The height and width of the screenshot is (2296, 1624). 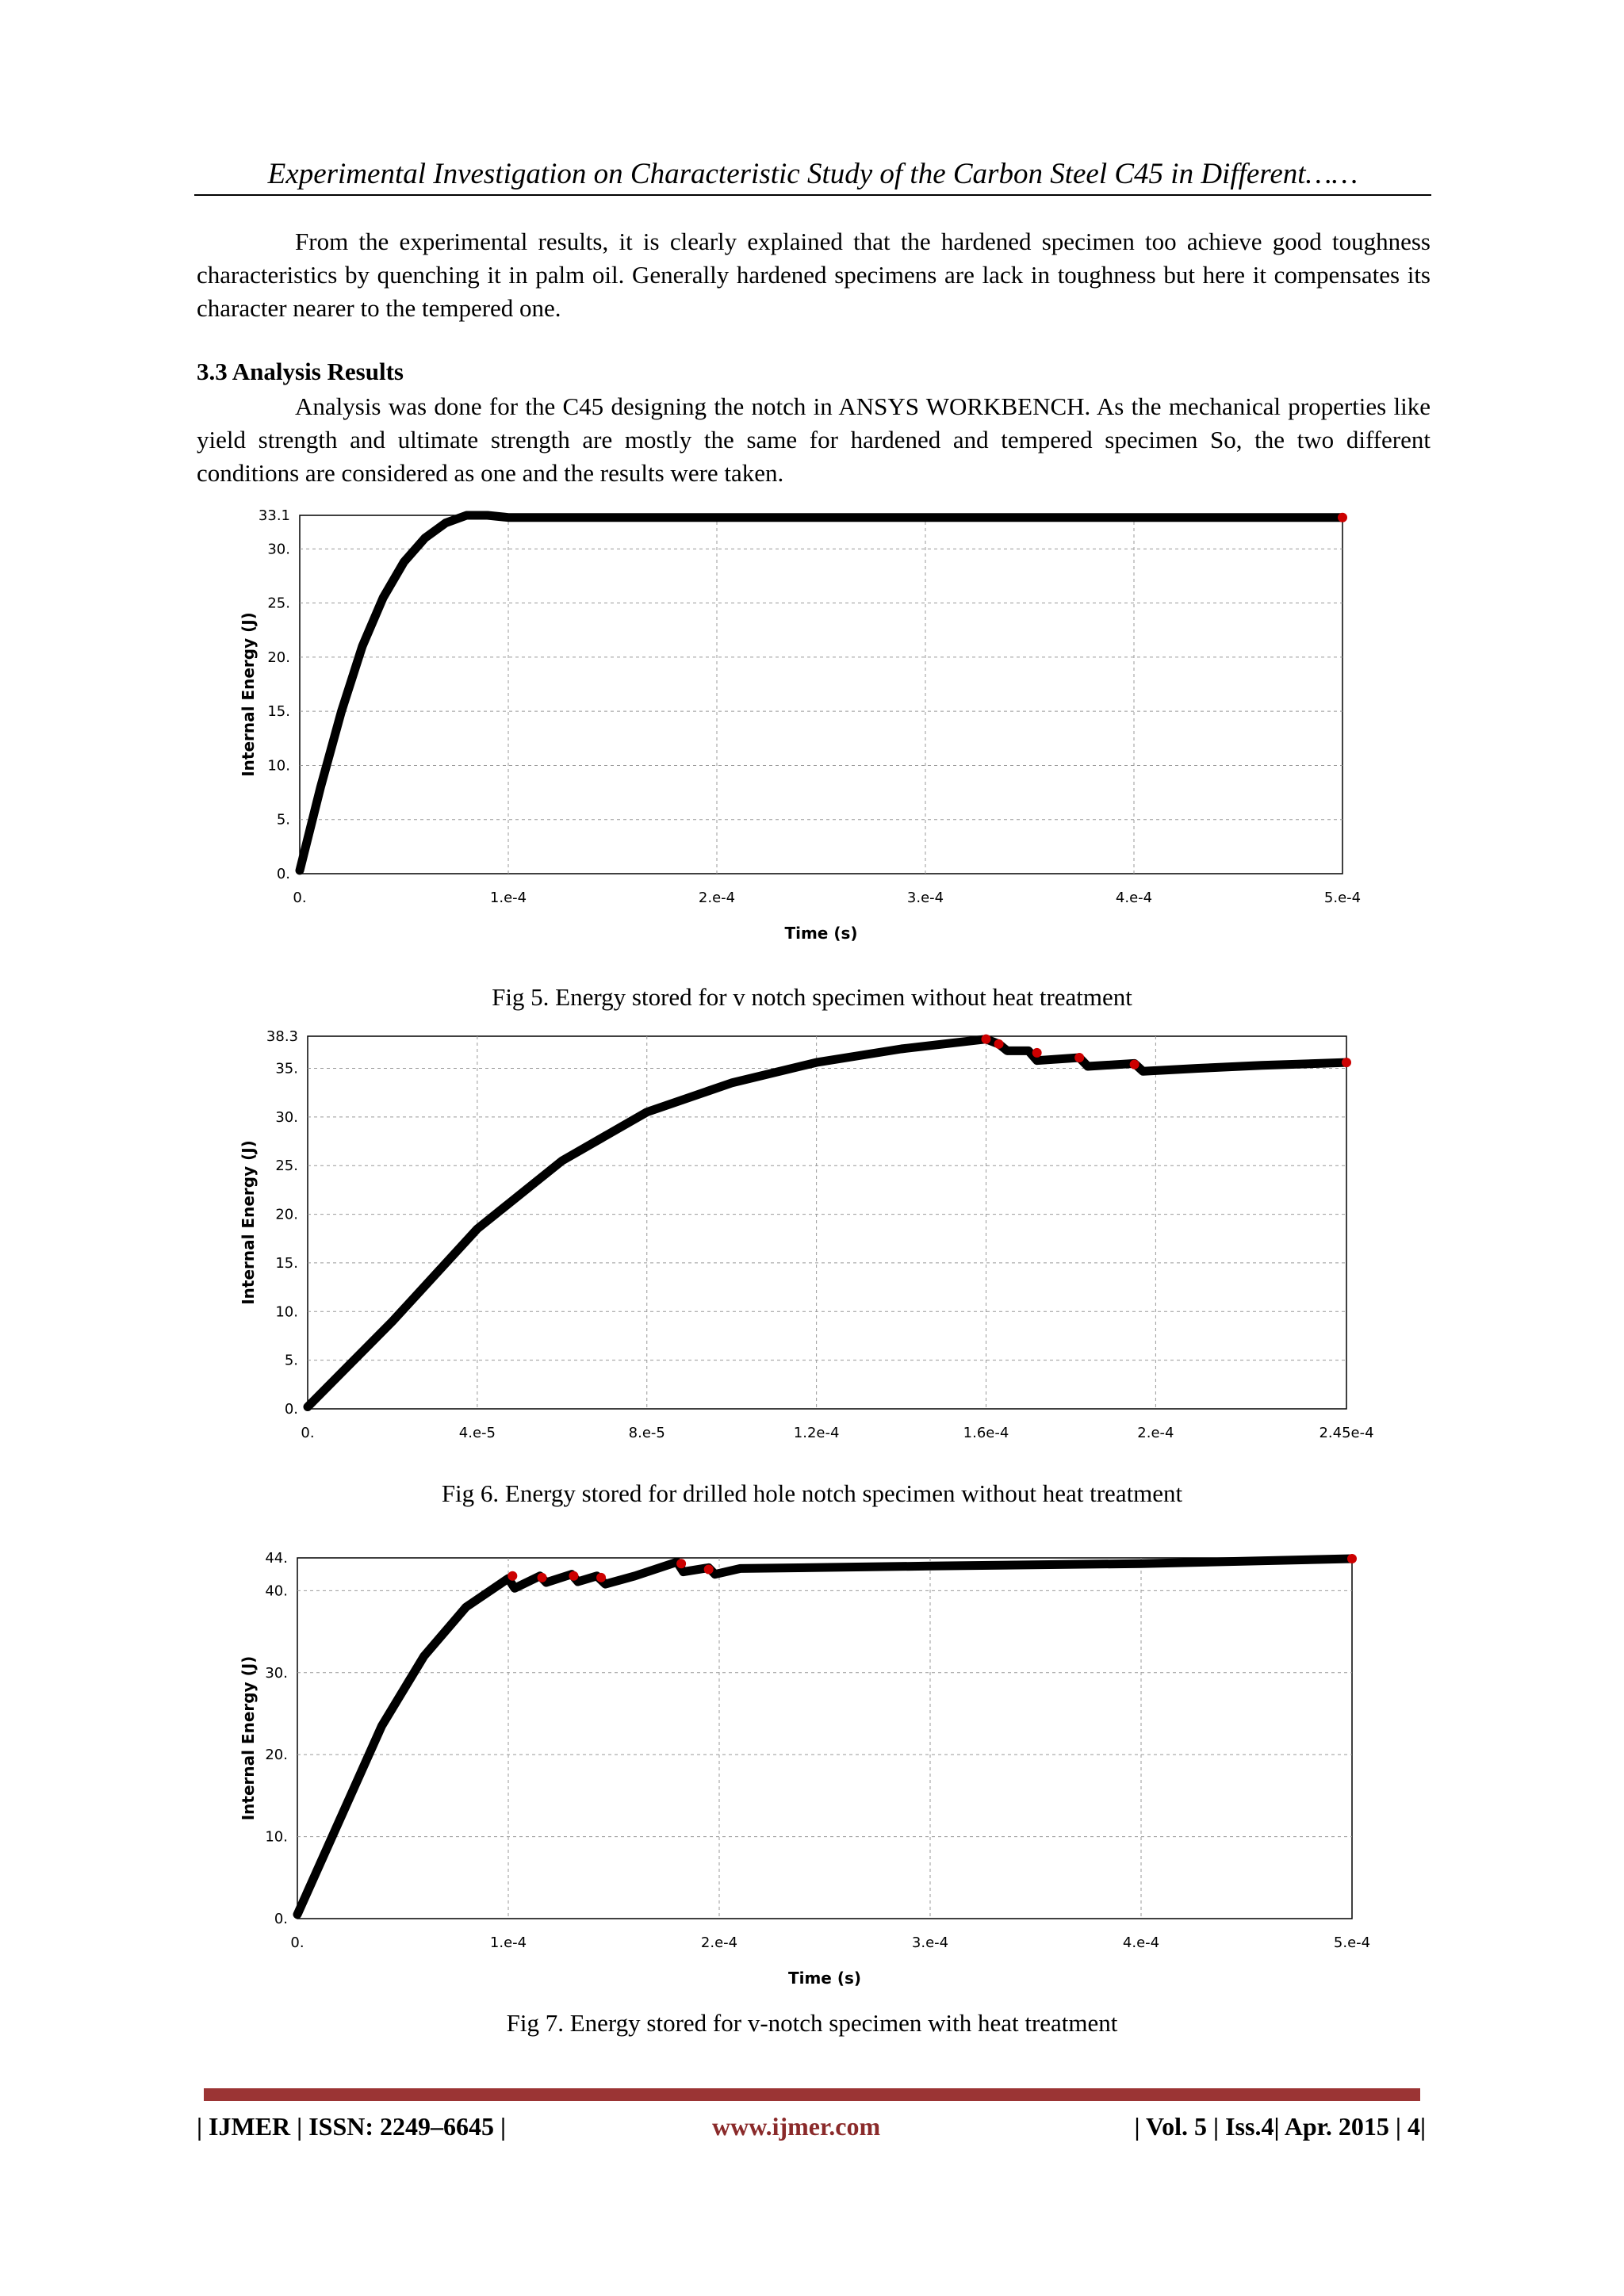 I want to click on footer-journal-info: | IJMER | ISSN: 2249–6645 |, so click(x=352, y=2127).